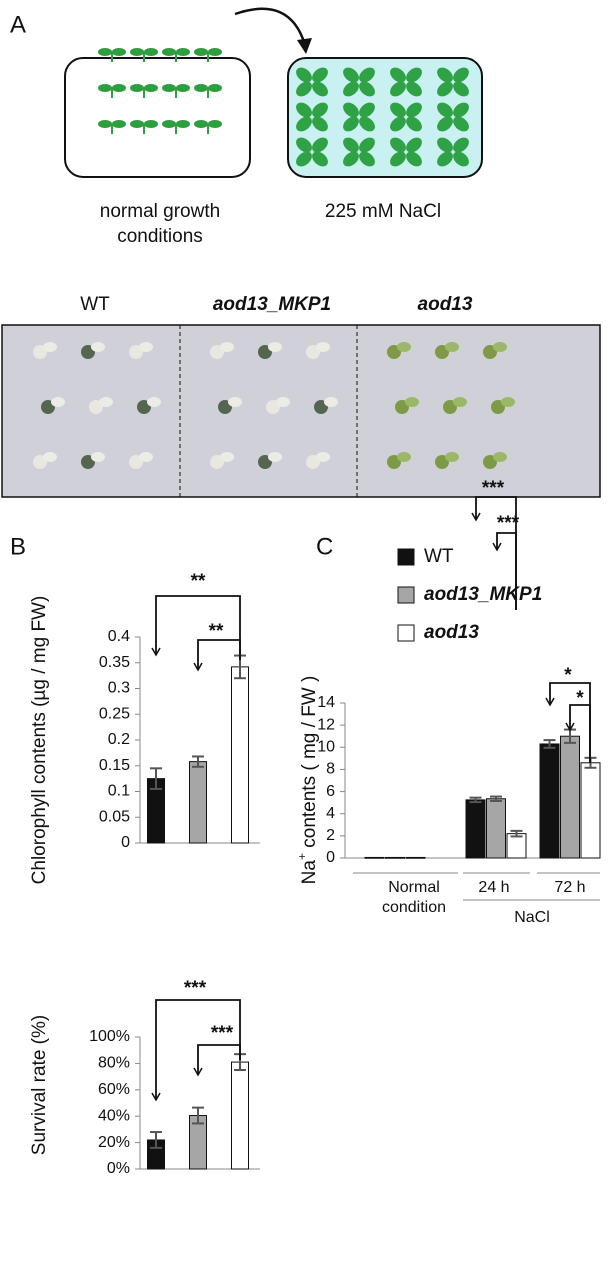 This screenshot has height=1266, width=612. Describe the element at coordinates (326, 724) in the screenshot. I see `y-tick-label: 12` at that location.